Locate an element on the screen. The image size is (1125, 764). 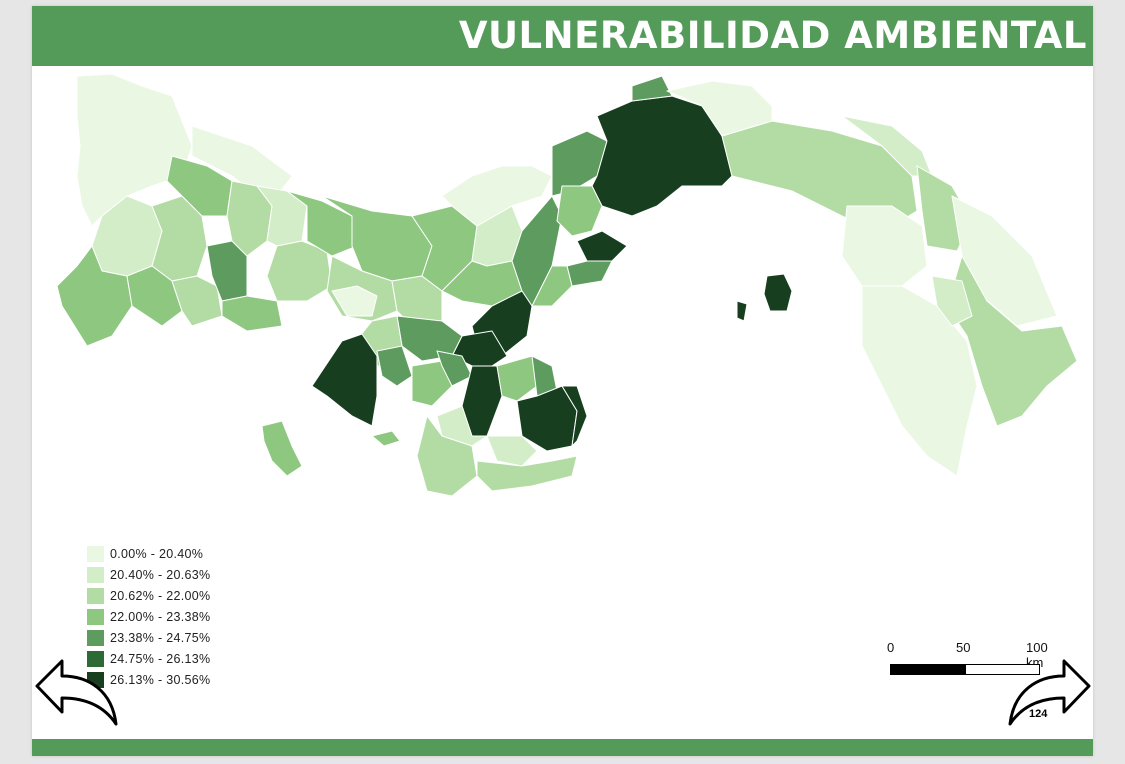
legend-label: 20.40% - 20.63% is located at coordinates (160, 574).